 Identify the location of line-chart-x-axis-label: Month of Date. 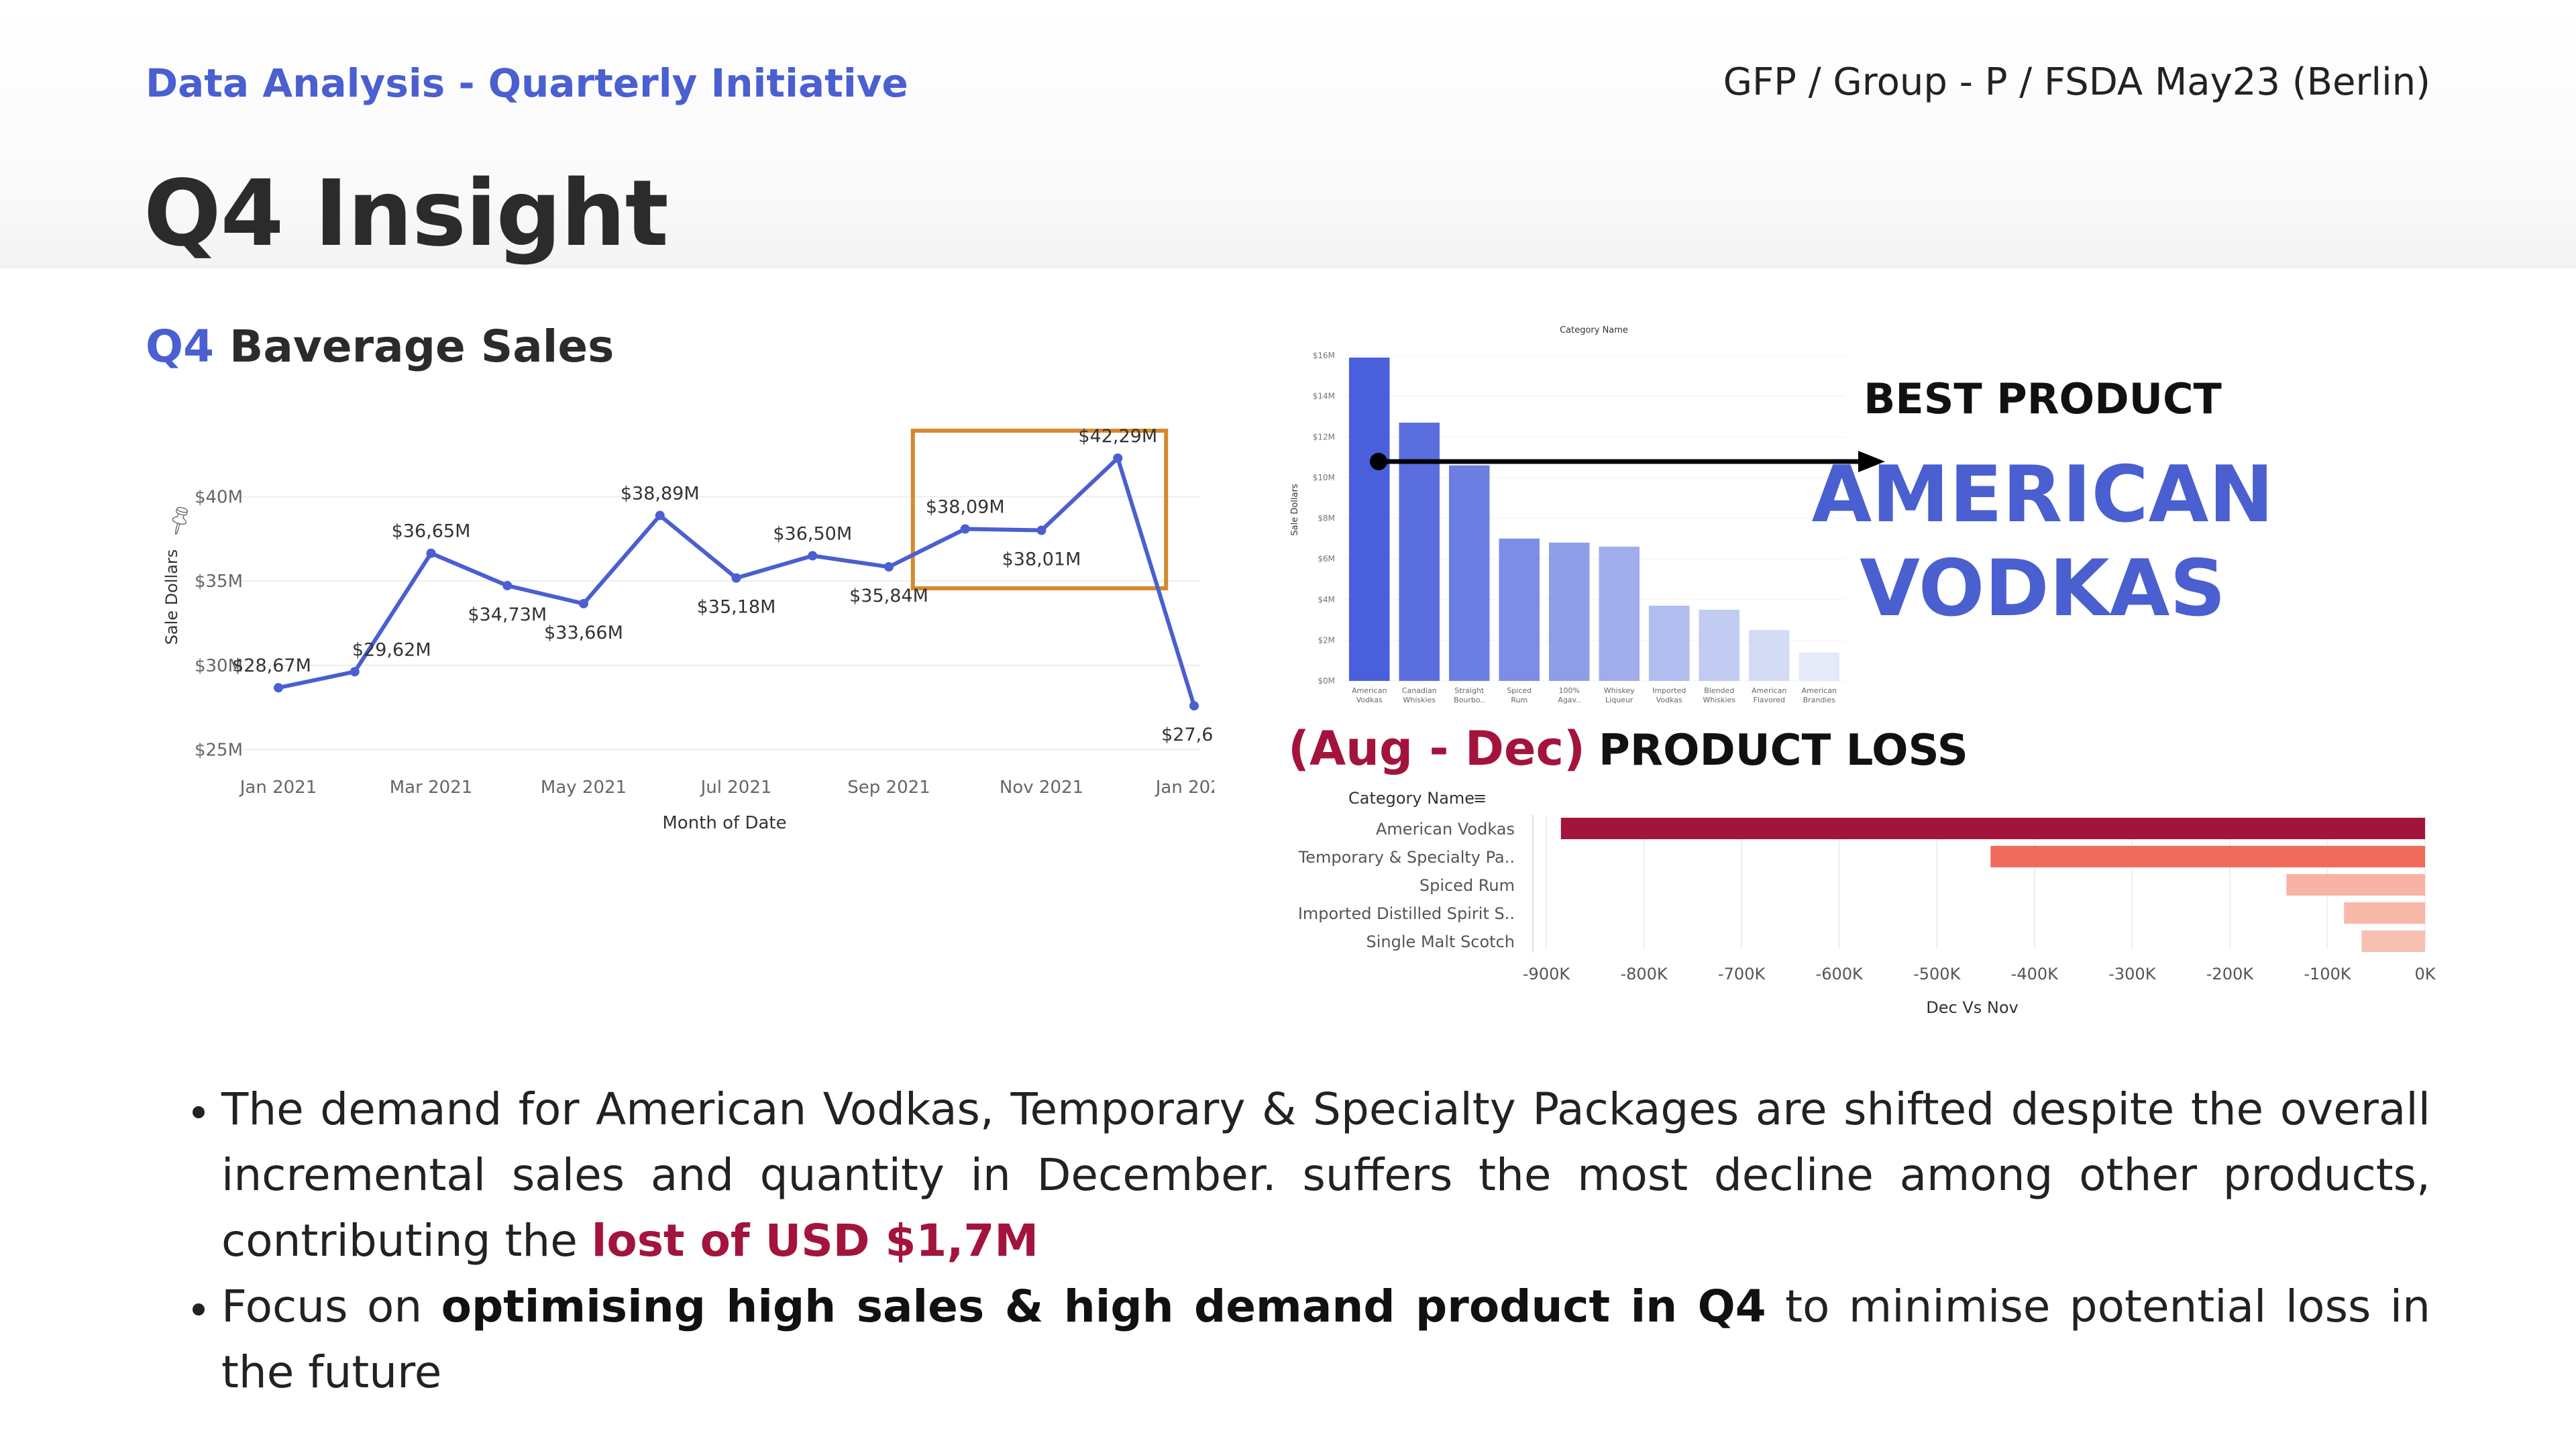
(724, 823).